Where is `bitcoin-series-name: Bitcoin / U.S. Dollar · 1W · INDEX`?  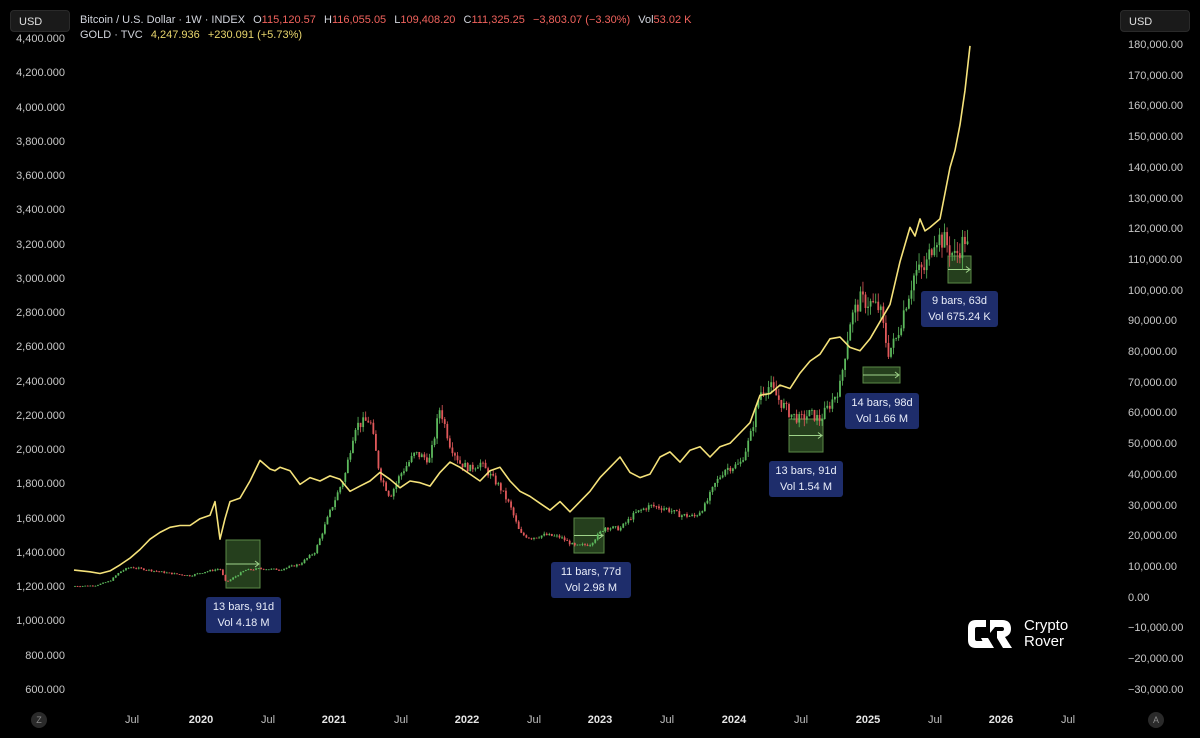 bitcoin-series-name: Bitcoin / U.S. Dollar · 1W · INDEX is located at coordinates (163, 20).